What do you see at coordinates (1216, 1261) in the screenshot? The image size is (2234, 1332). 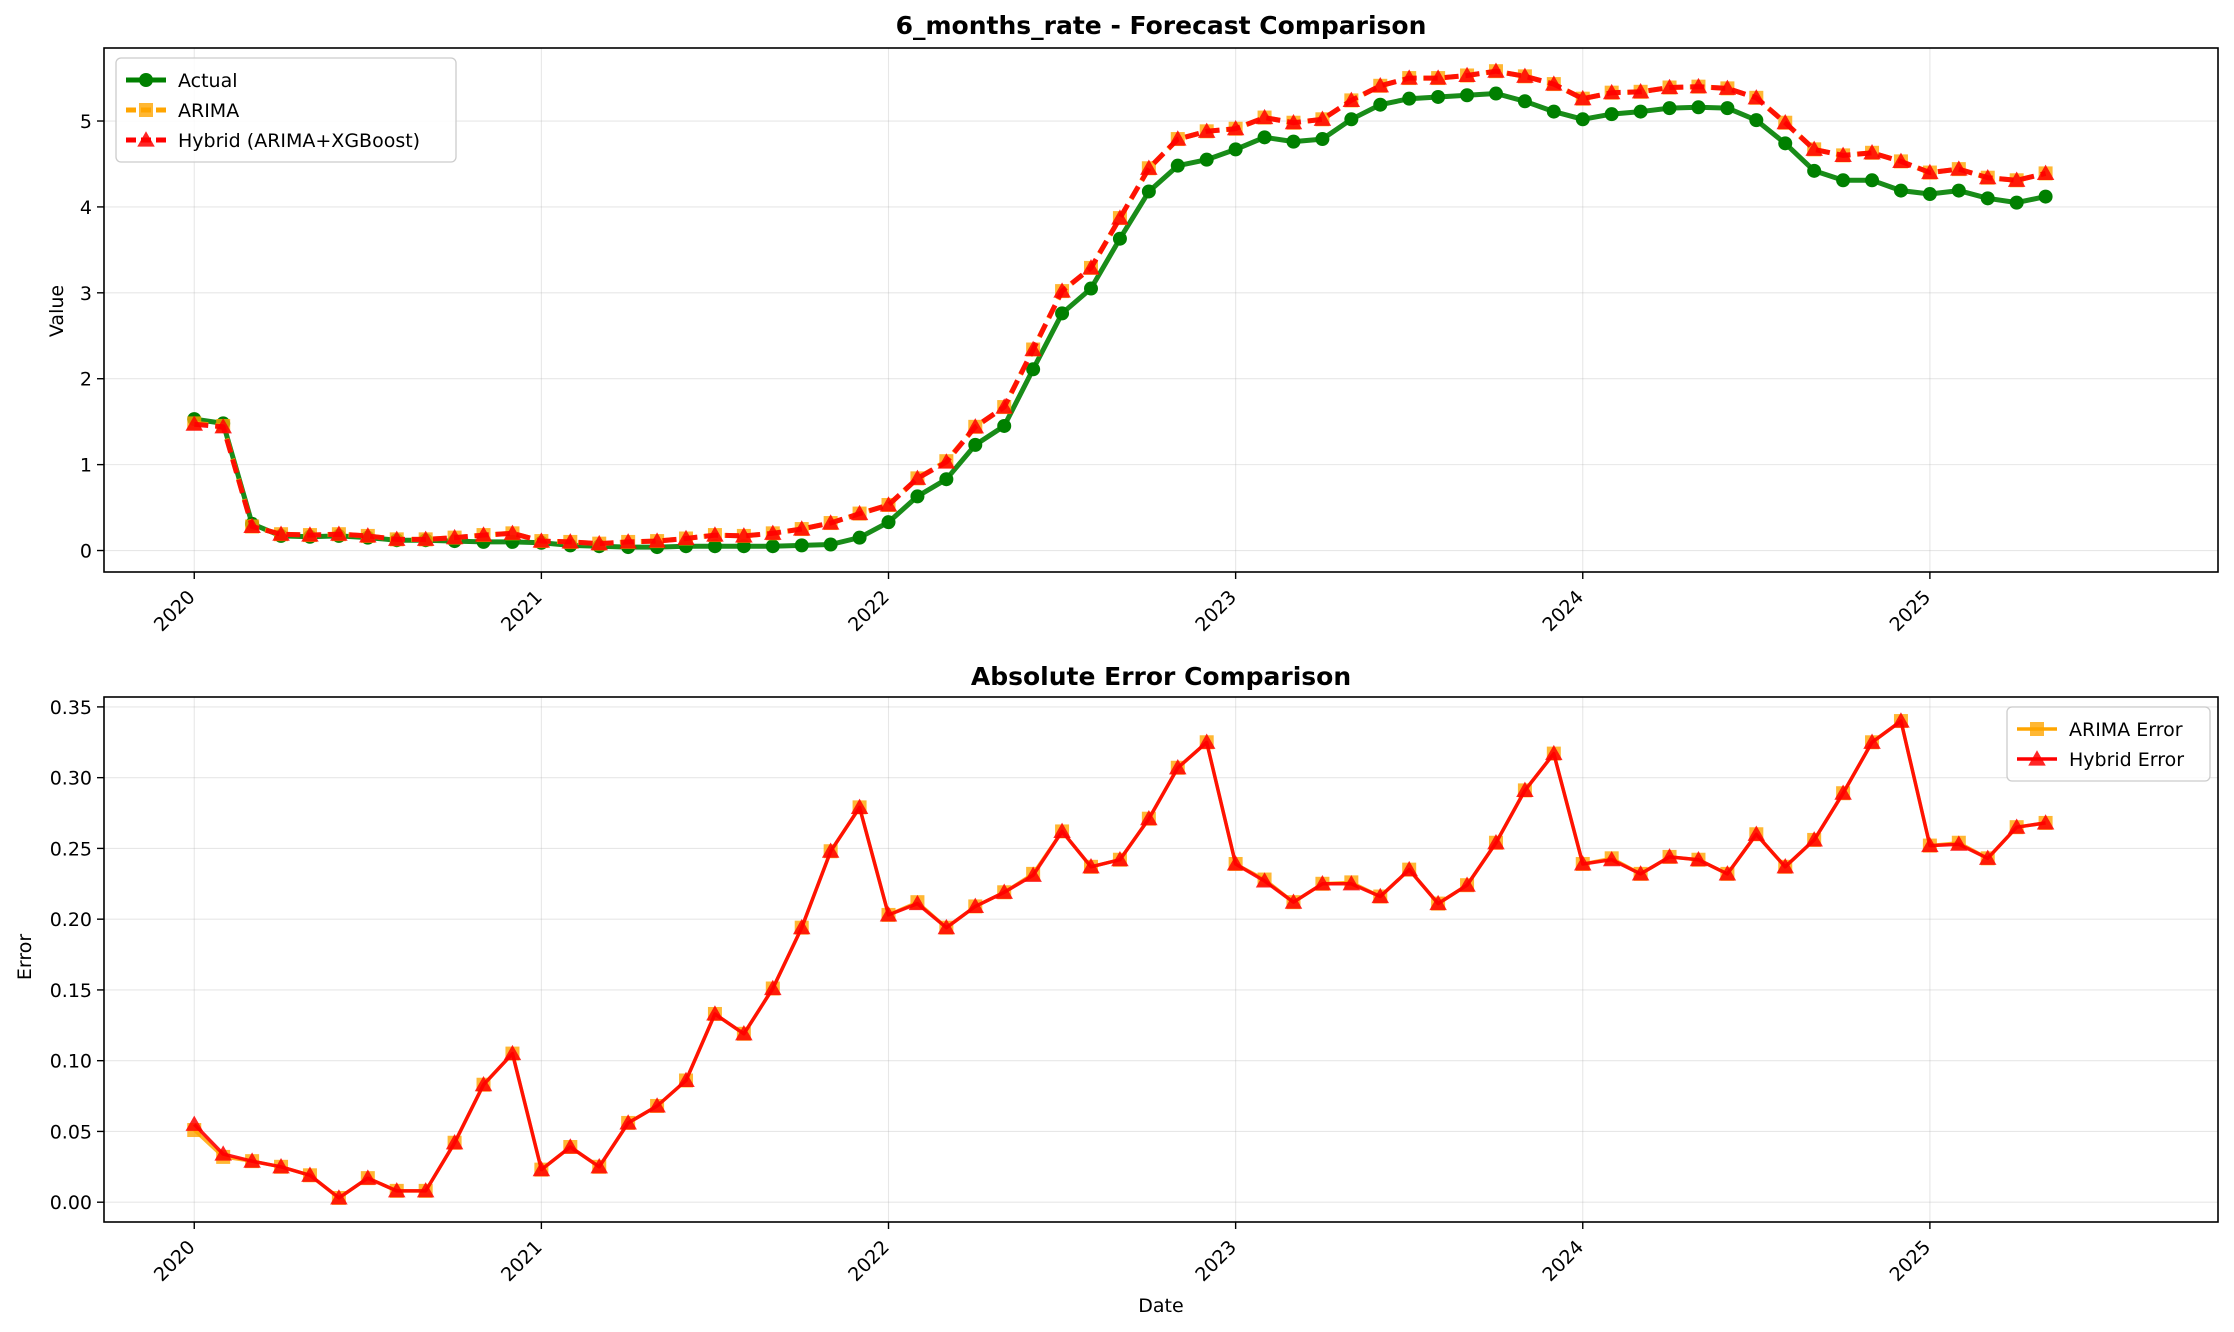 I see `x-tick-label: 2023` at bounding box center [1216, 1261].